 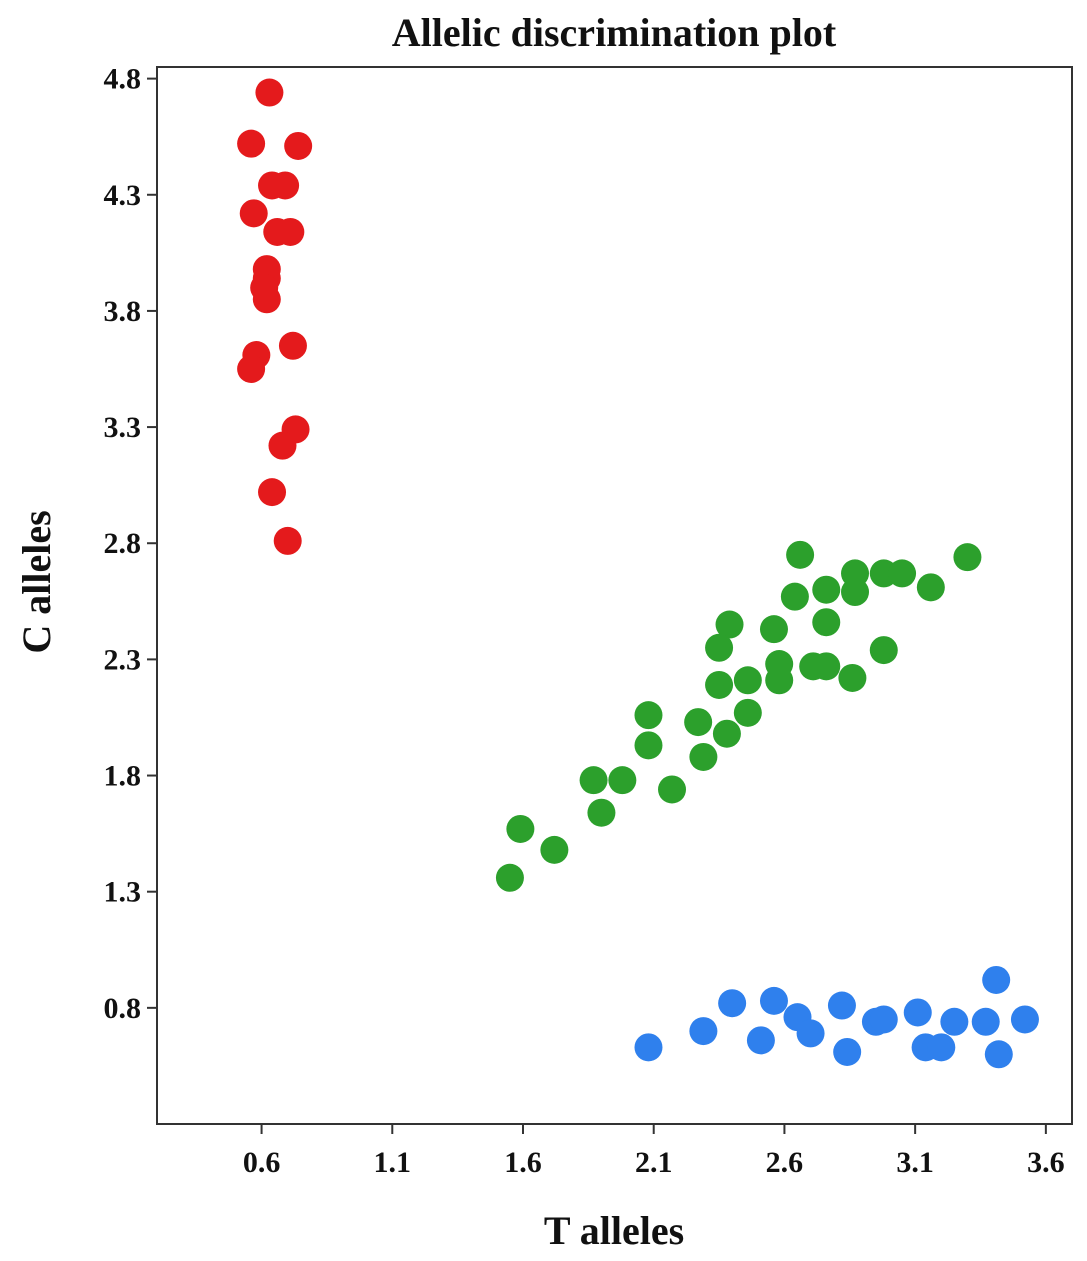 What do you see at coordinates (262, 1162) in the screenshot?
I see `x-tick-label: 0.6` at bounding box center [262, 1162].